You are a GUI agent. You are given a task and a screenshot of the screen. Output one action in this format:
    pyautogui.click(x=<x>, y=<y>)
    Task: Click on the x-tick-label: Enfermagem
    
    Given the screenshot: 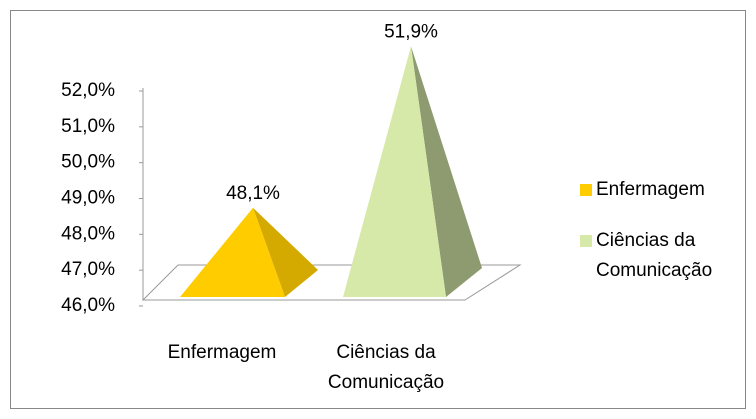 What is the action you would take?
    pyautogui.click(x=222, y=352)
    